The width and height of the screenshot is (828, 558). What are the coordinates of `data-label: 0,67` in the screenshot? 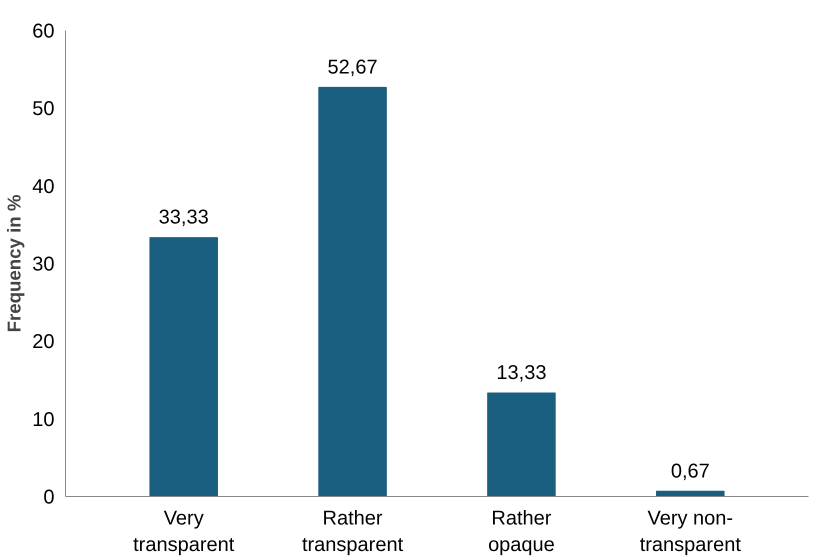 It's located at (690, 471).